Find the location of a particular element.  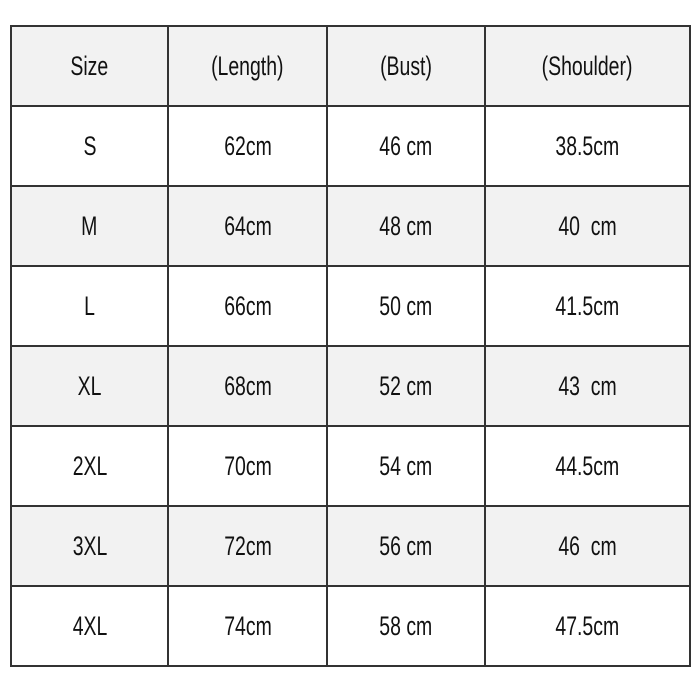

cell-text: 54 cm is located at coordinates (406, 465).